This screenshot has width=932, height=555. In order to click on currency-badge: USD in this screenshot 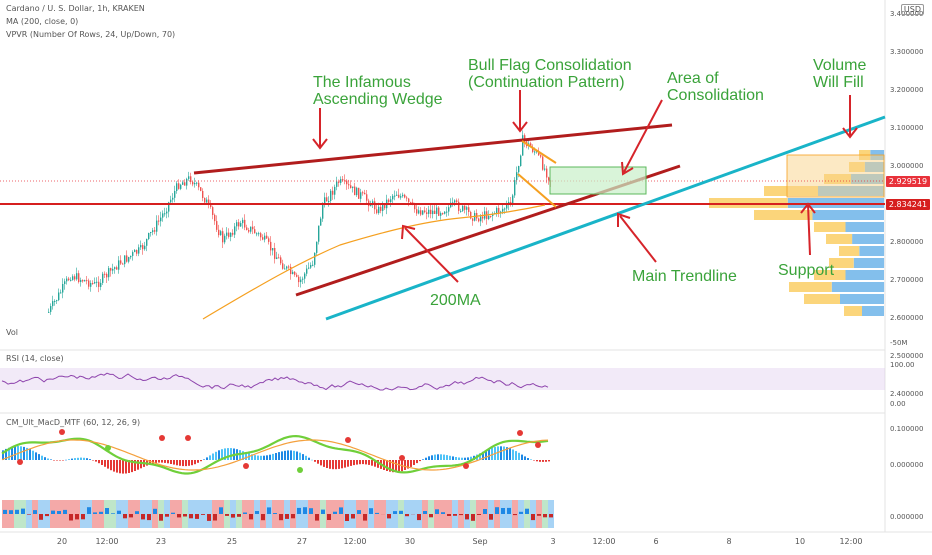, I will do `click(912, 9)`.